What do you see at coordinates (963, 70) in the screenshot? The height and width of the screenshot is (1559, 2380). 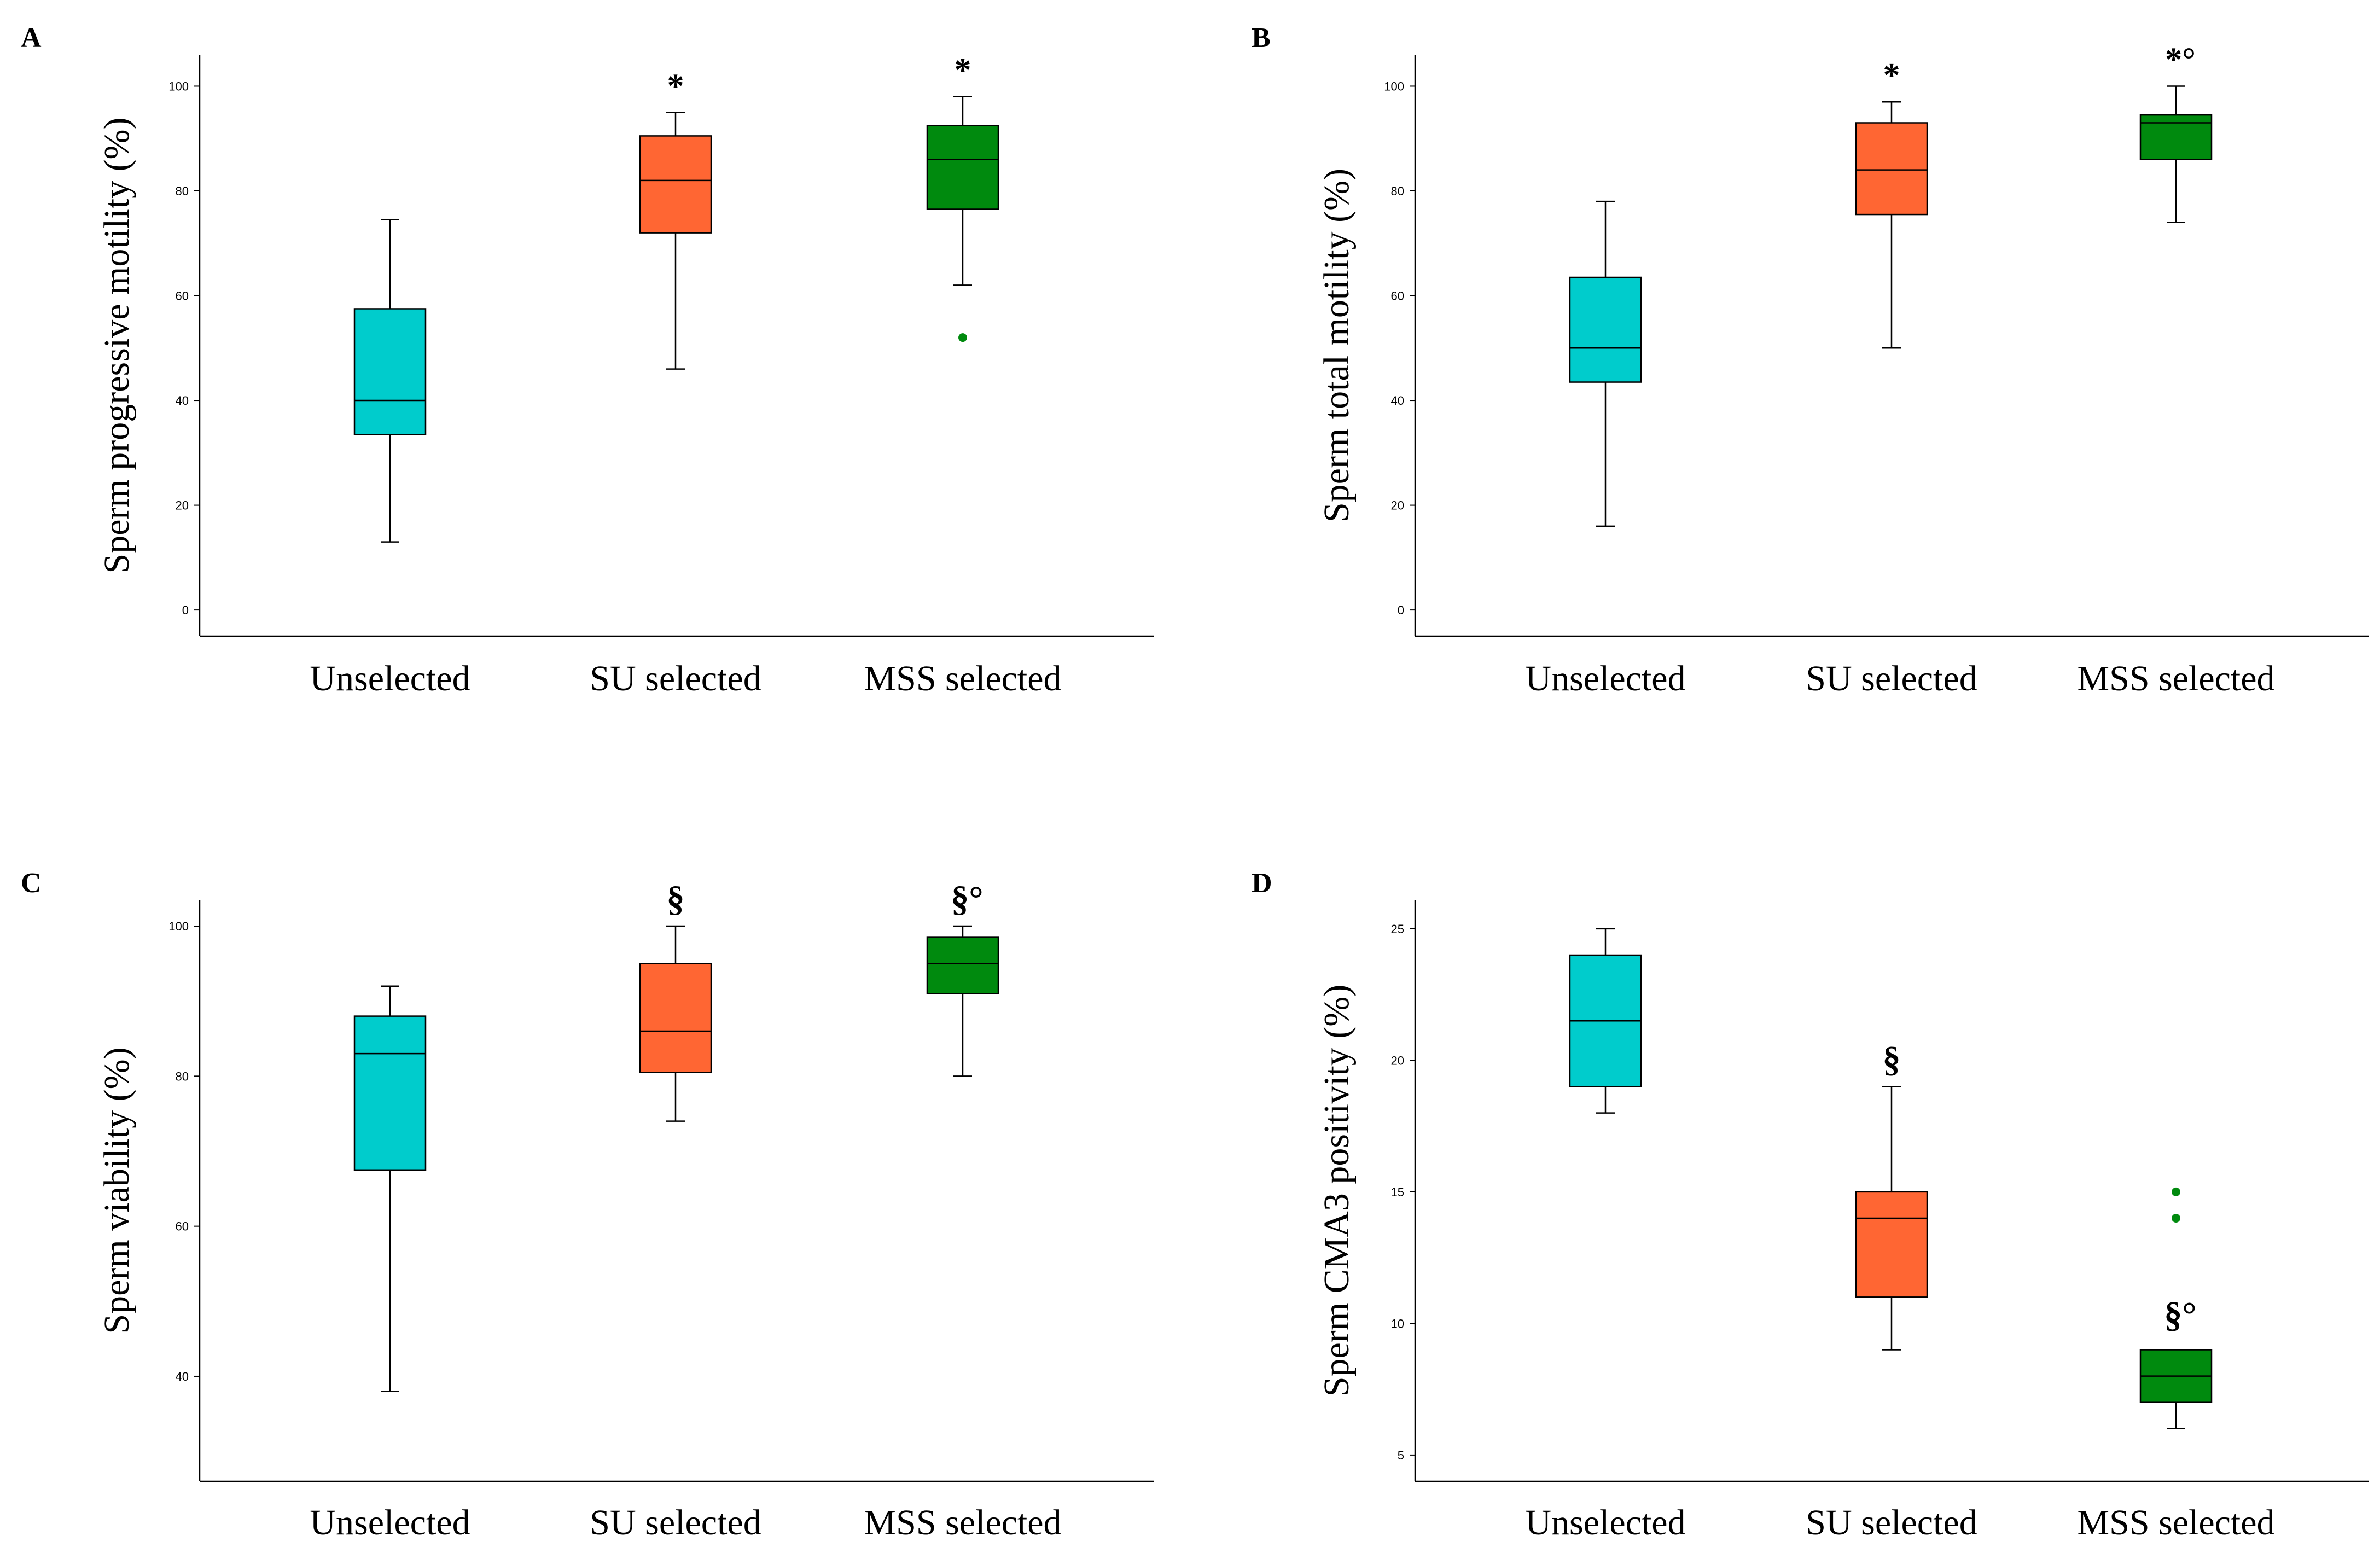 I see `significance-marker-mss-selected: *` at bounding box center [963, 70].